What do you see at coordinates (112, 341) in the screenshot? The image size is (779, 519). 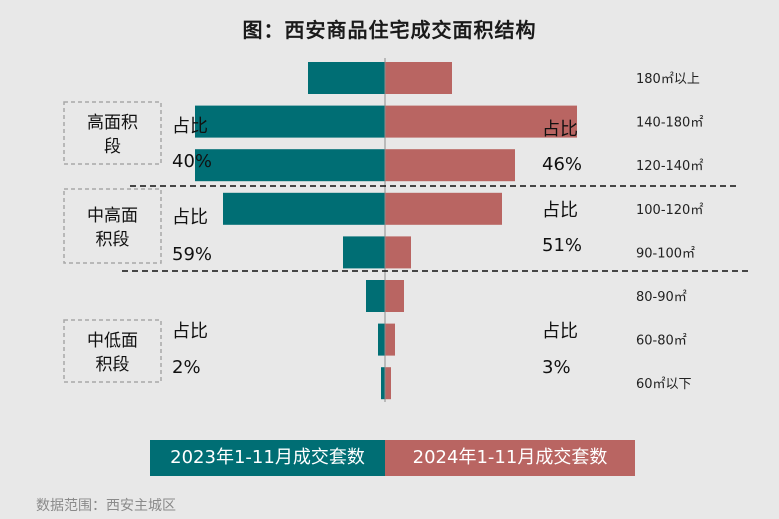 I see `segment-label: 中低面` at bounding box center [112, 341].